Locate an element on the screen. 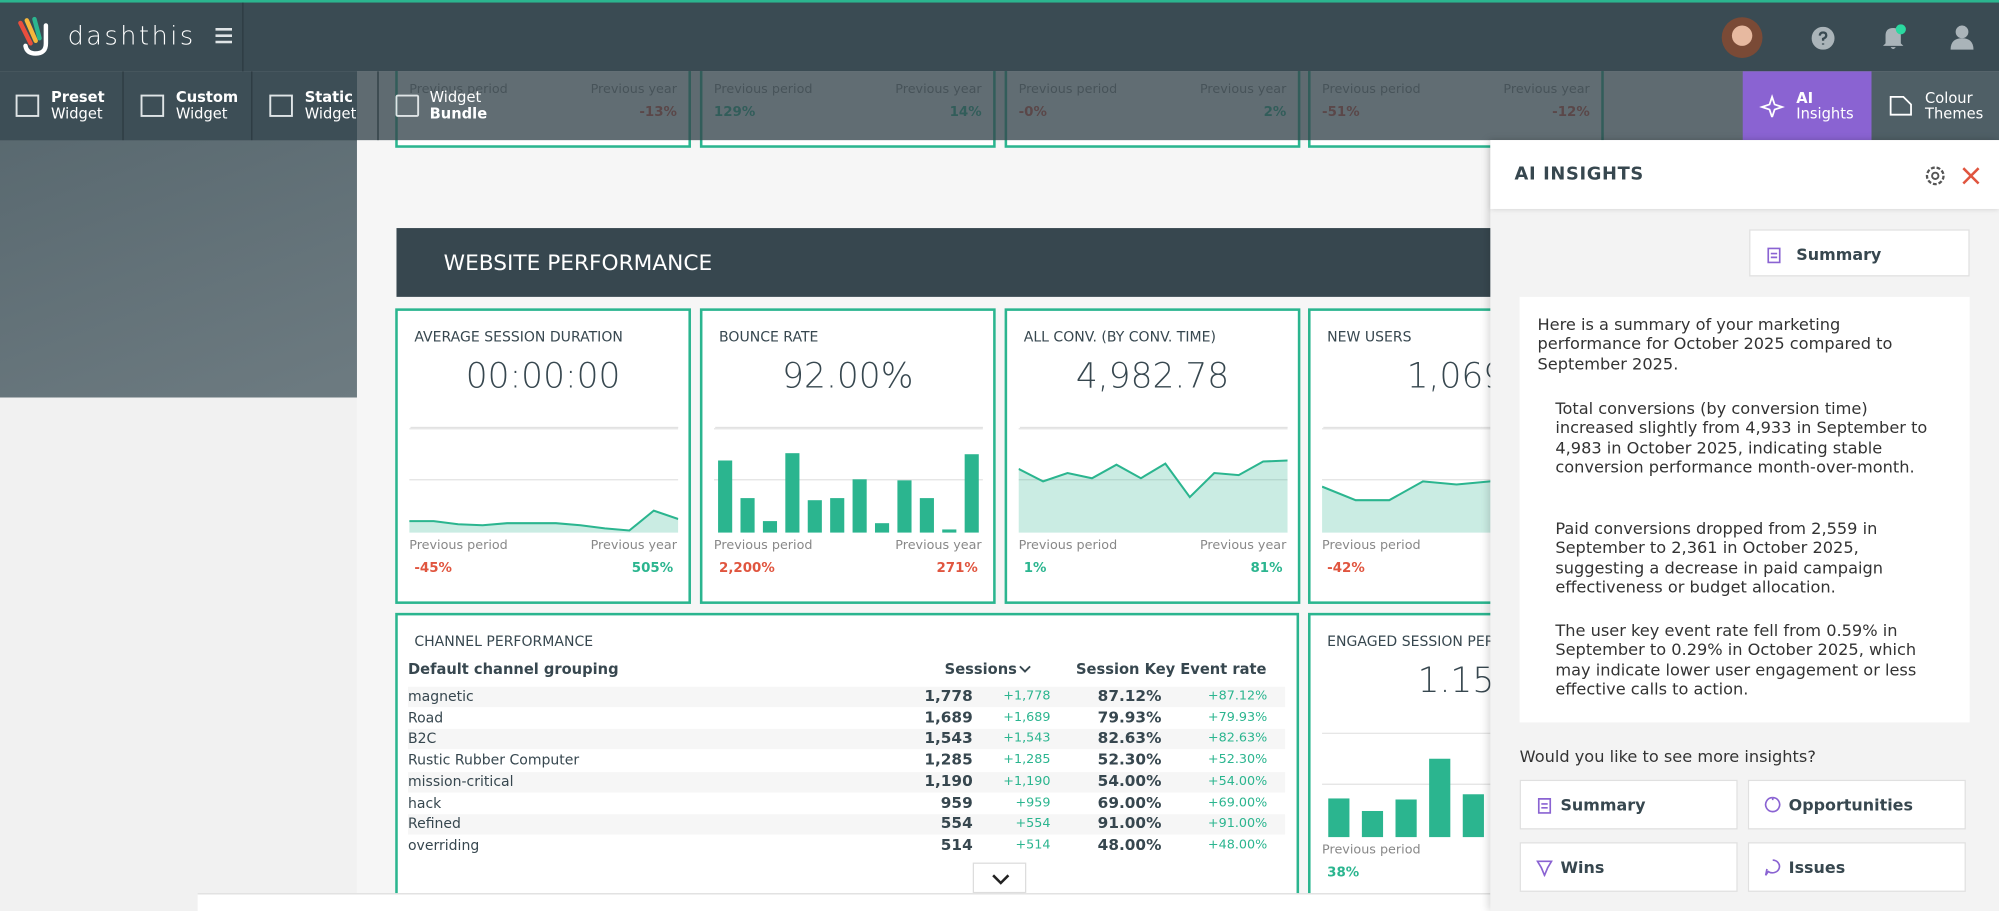 The width and height of the screenshot is (1999, 911). scroll-button is located at coordinates (1000, 878).